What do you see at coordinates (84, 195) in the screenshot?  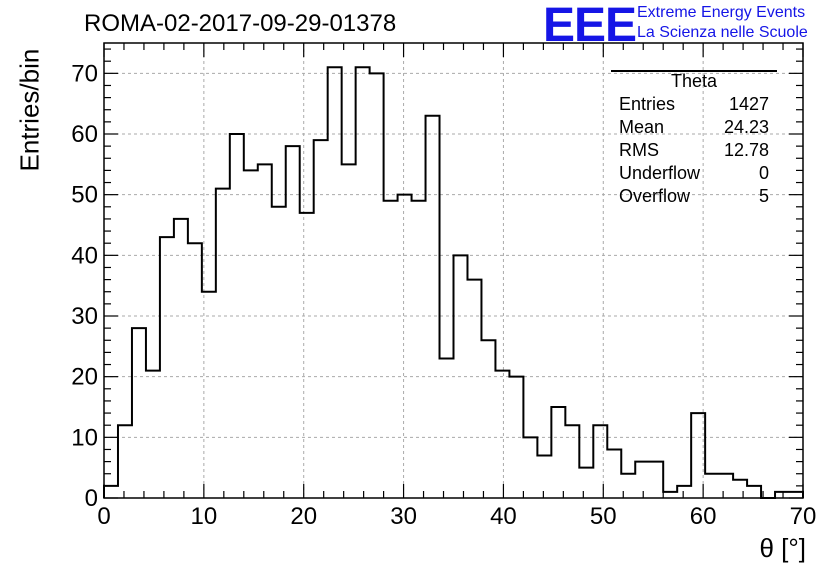 I see `y-tick-label: 50` at bounding box center [84, 195].